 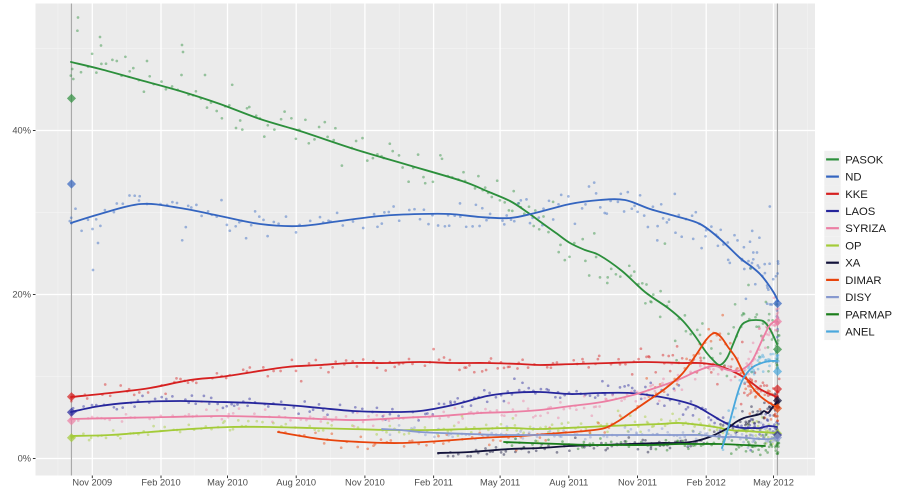 I want to click on svg-text: 20%, so click(x=21, y=295).